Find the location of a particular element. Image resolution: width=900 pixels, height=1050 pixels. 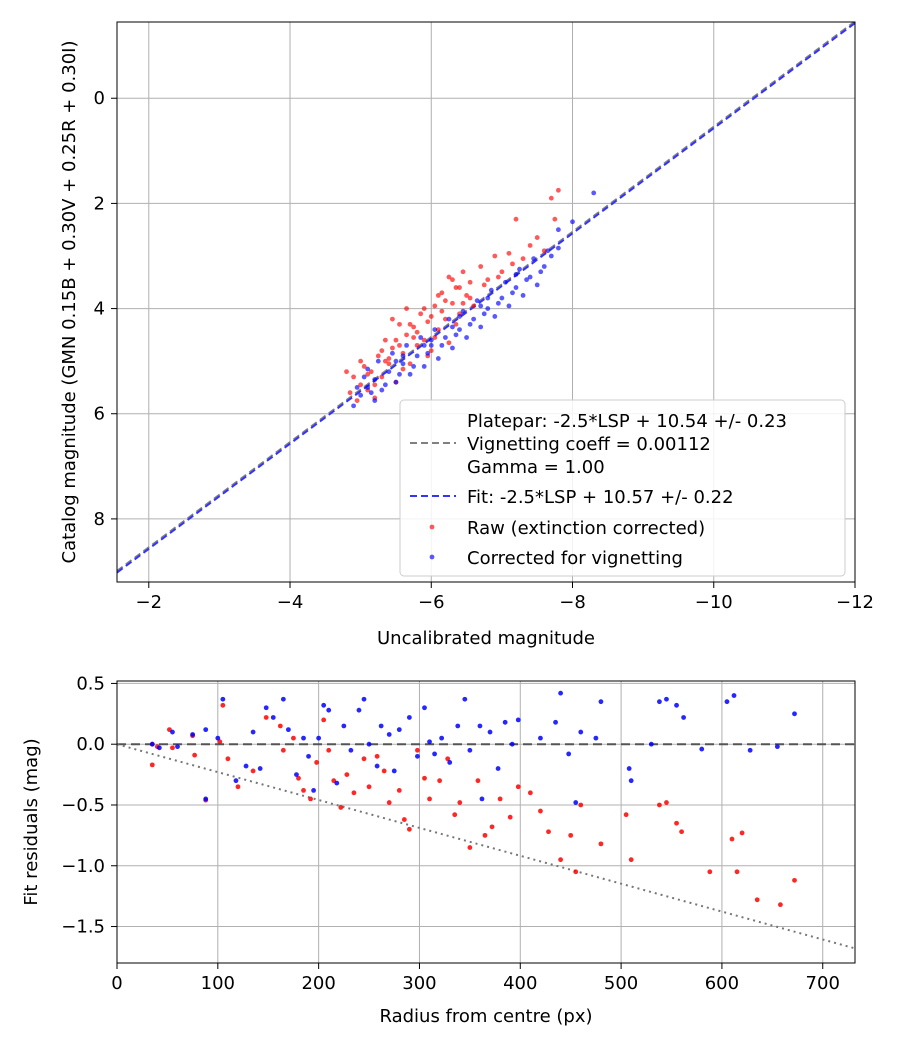

top-scatter-points is located at coordinates (470, 298).